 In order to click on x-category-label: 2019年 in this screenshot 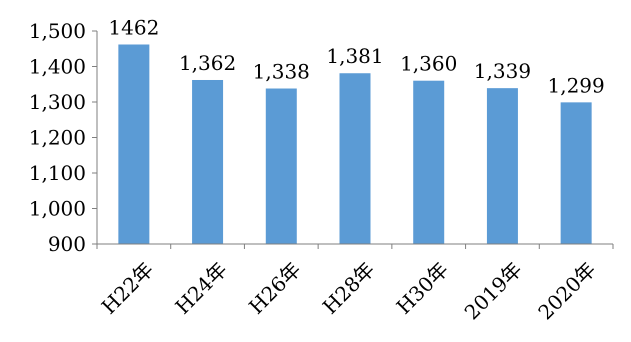, I will do `click(493, 290)`.